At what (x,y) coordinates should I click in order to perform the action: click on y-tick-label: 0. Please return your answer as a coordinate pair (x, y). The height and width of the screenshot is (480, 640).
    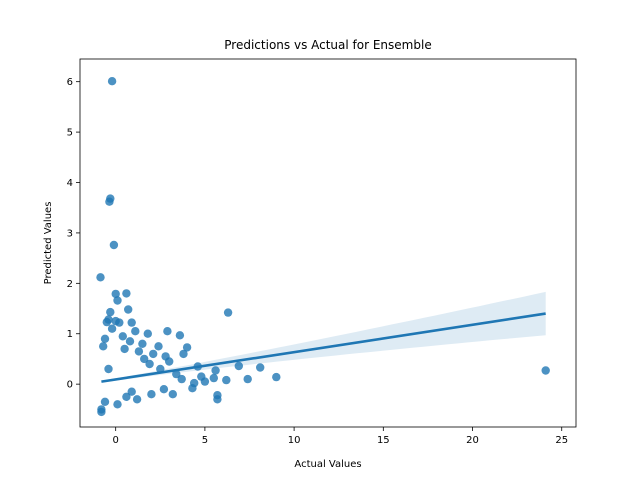
    Looking at the image, I should click on (70, 385).